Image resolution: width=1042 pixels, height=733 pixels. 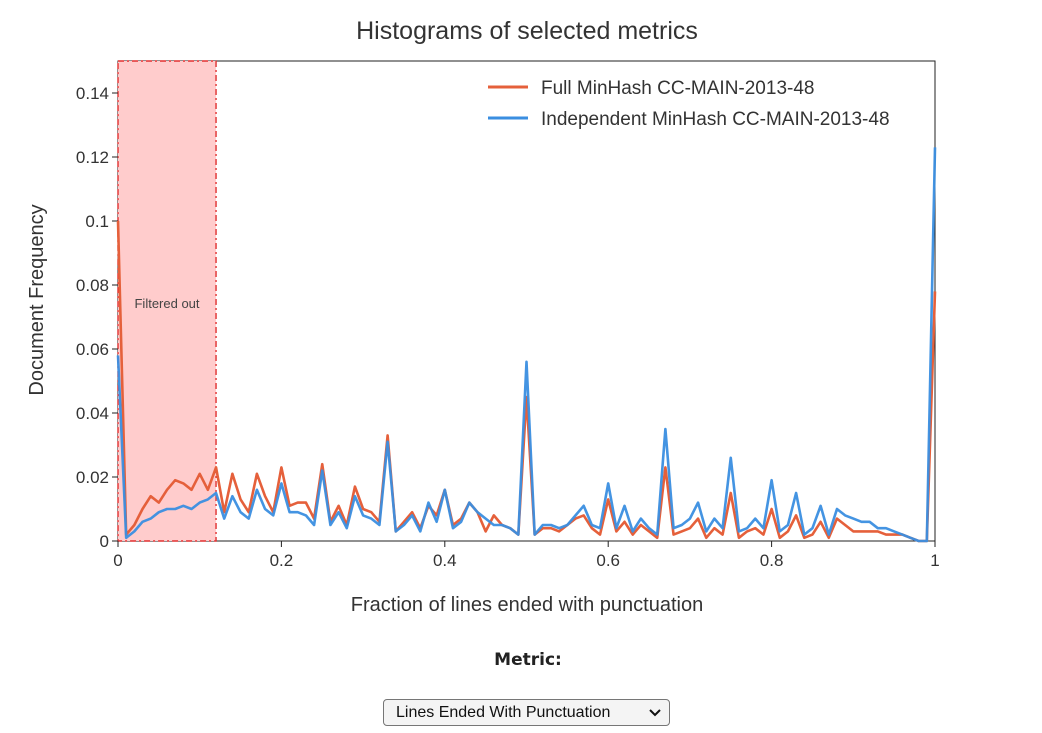 I want to click on y-tick-label: 0.1, so click(x=97, y=221).